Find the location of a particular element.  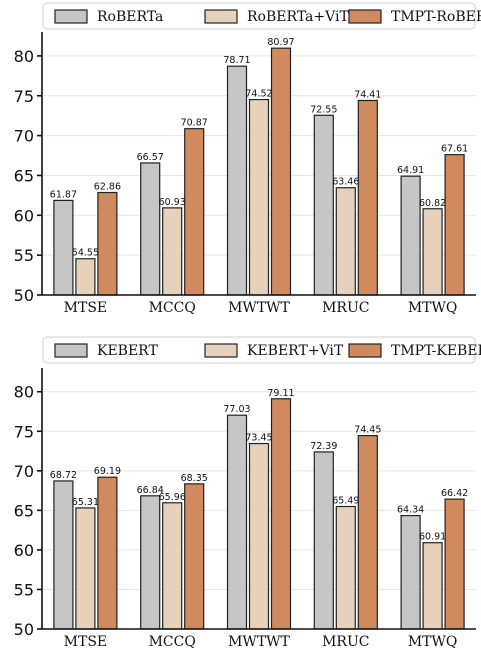

value-label: 69.19 is located at coordinates (107, 471).